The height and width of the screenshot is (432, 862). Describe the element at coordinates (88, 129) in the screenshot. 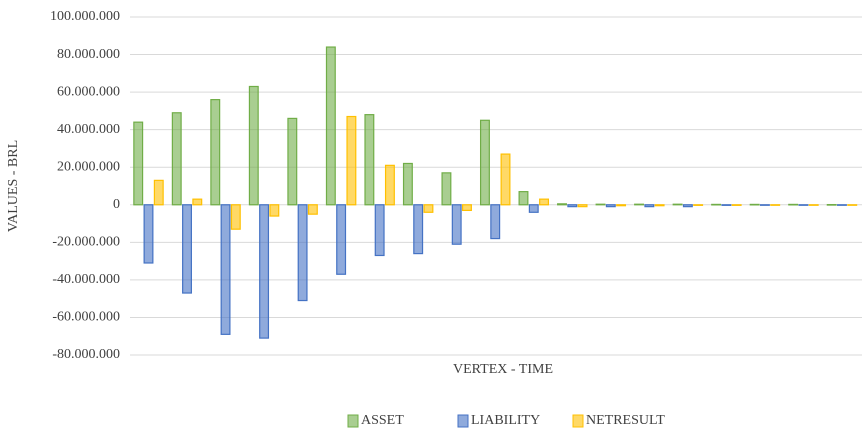

I see `y-tick-label: 40.000.000` at that location.